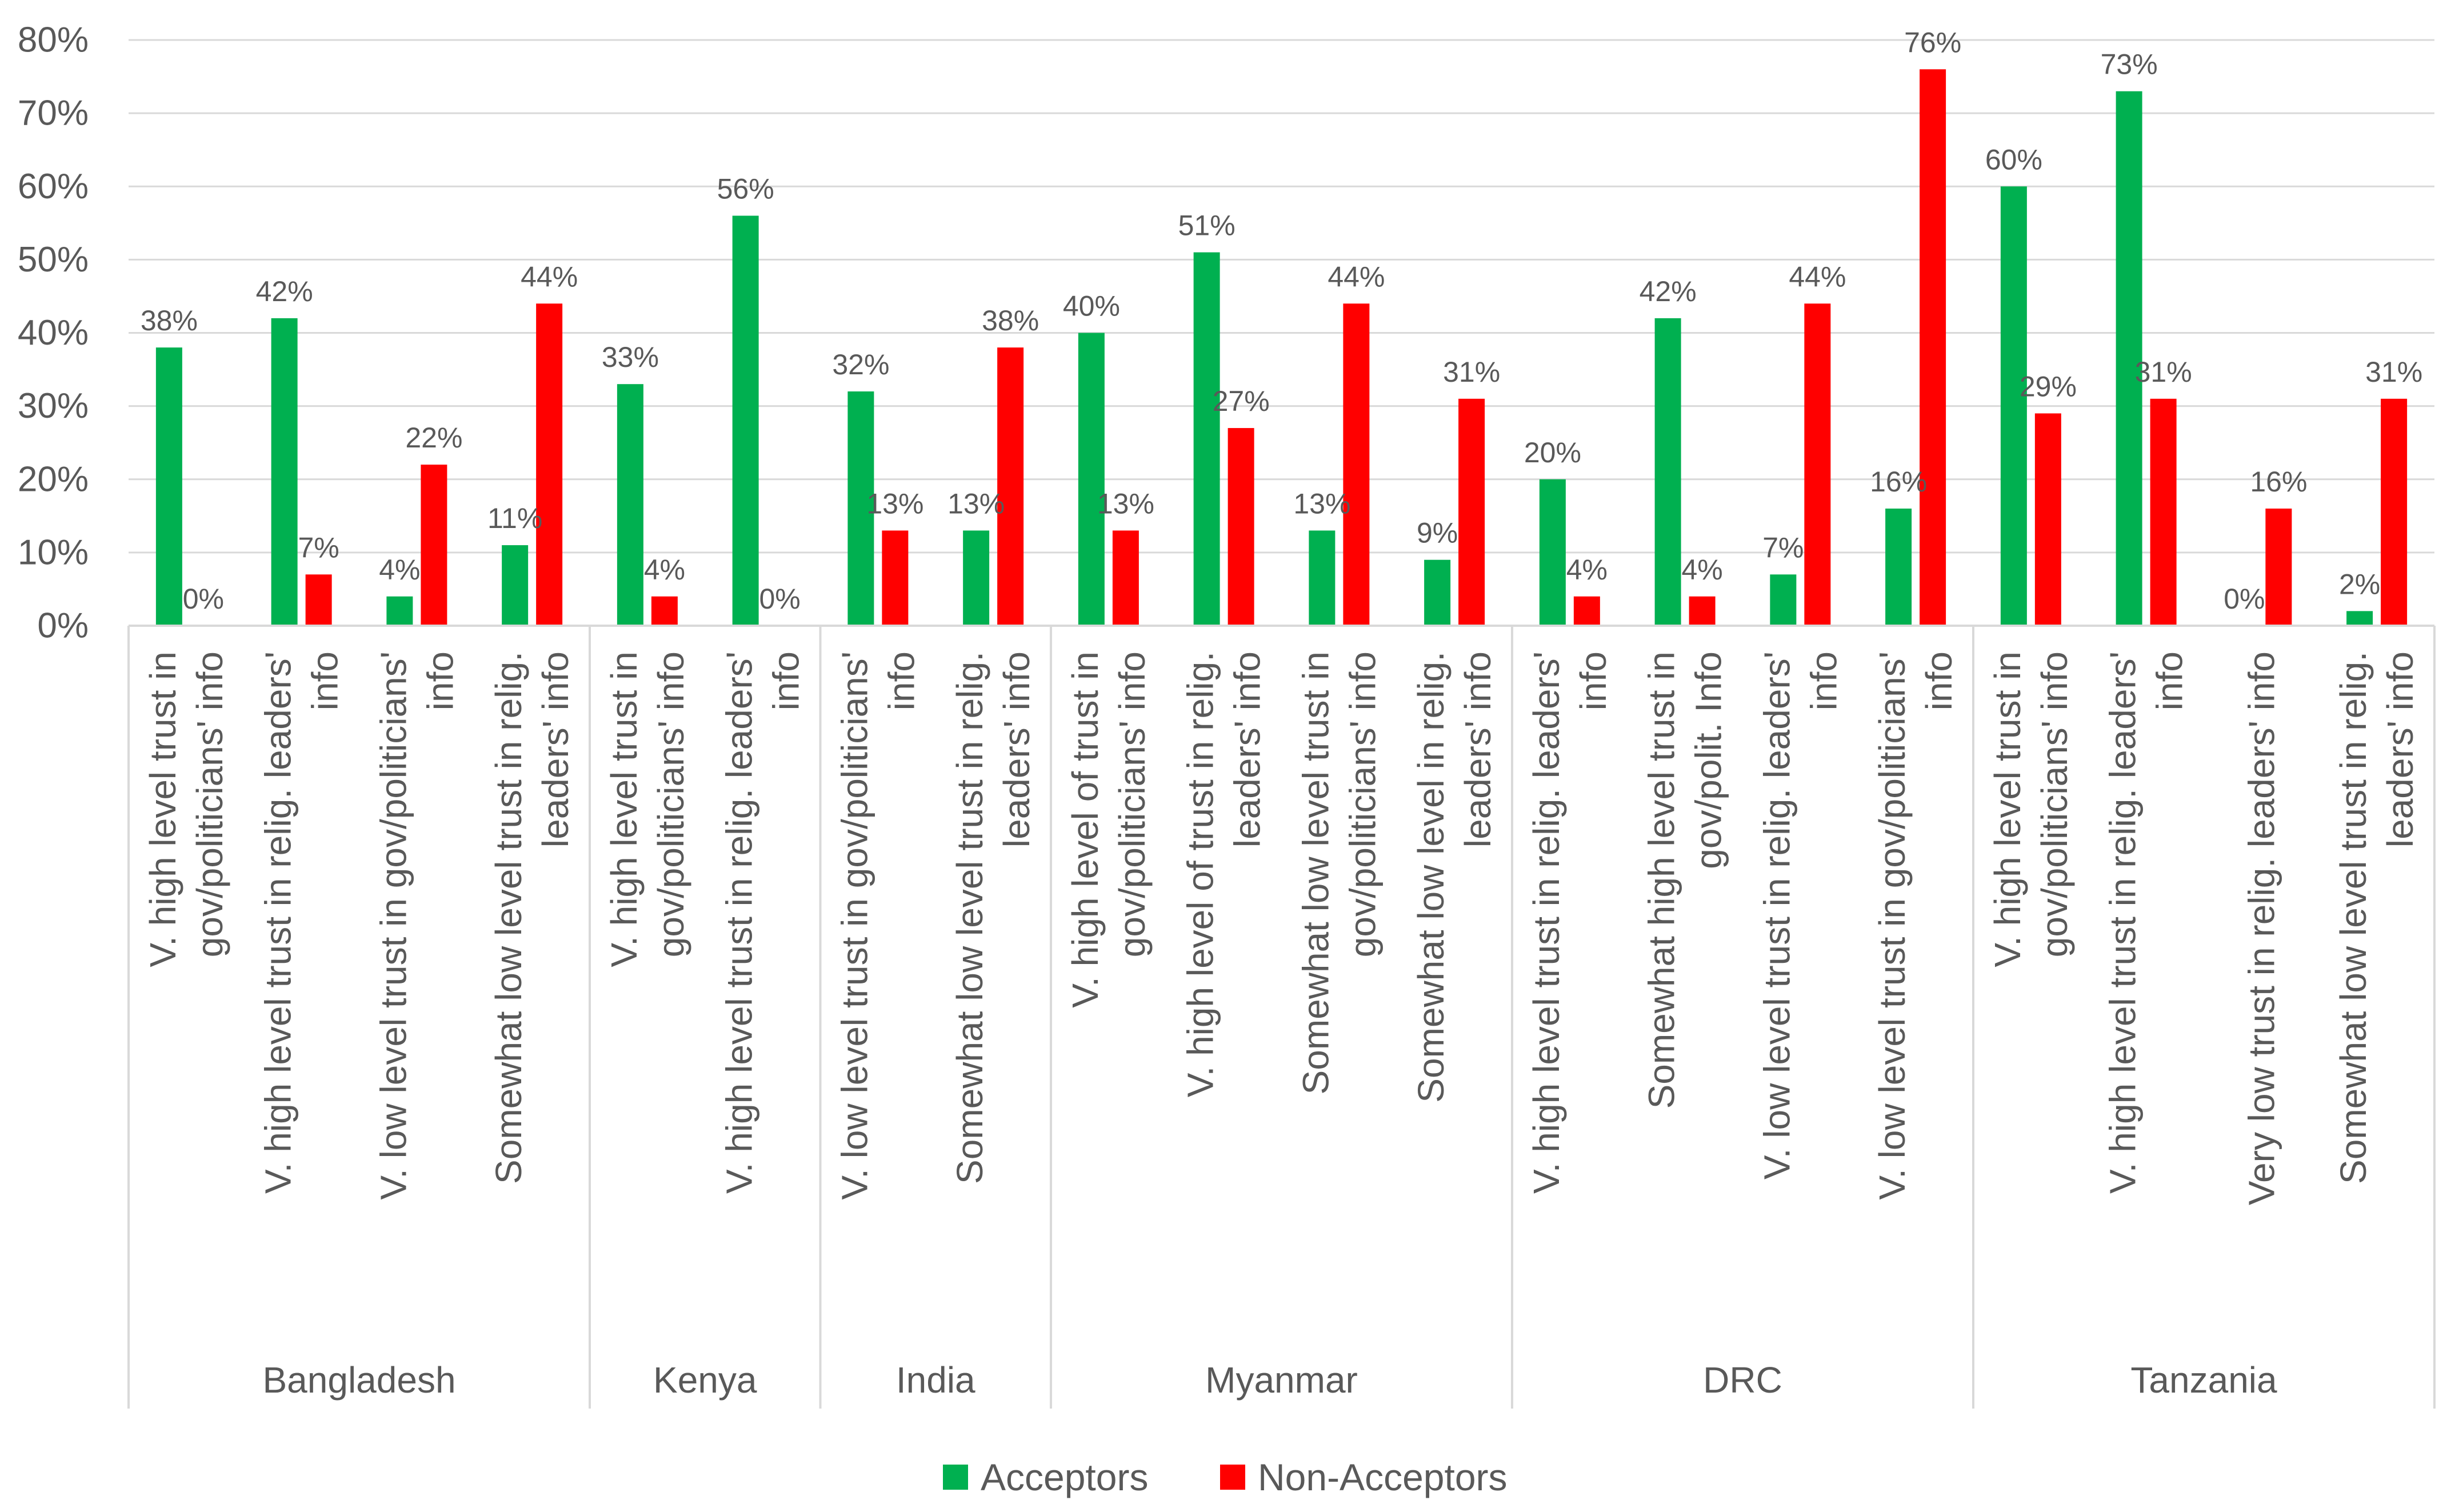 Image resolution: width=2443 pixels, height=1512 pixels. Describe the element at coordinates (1898, 482) in the screenshot. I see `data-label-acceptors: 16%` at that location.